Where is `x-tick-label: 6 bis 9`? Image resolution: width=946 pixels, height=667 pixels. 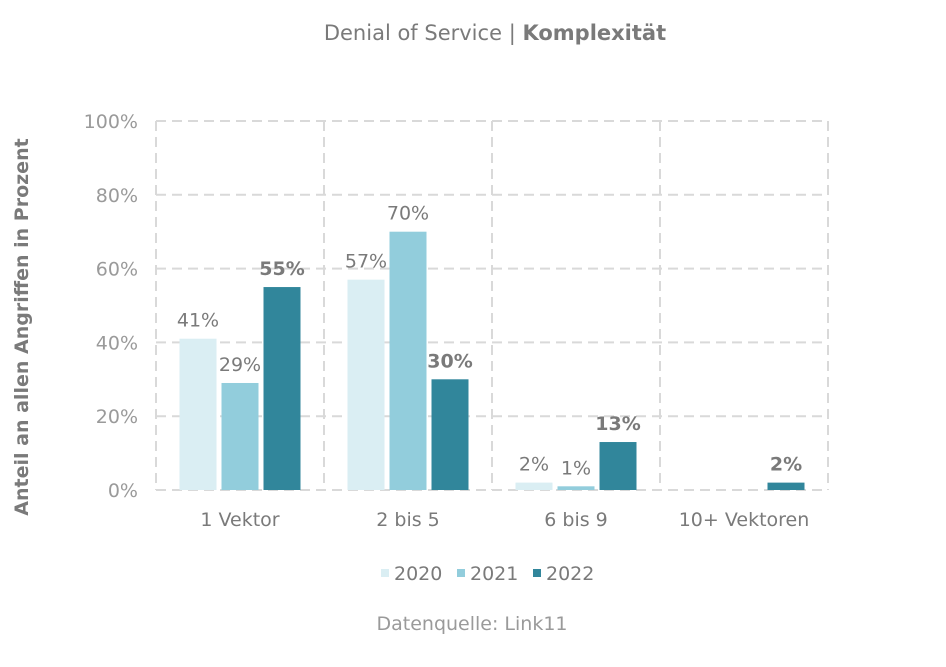 x-tick-label: 6 bis 9 is located at coordinates (576, 520).